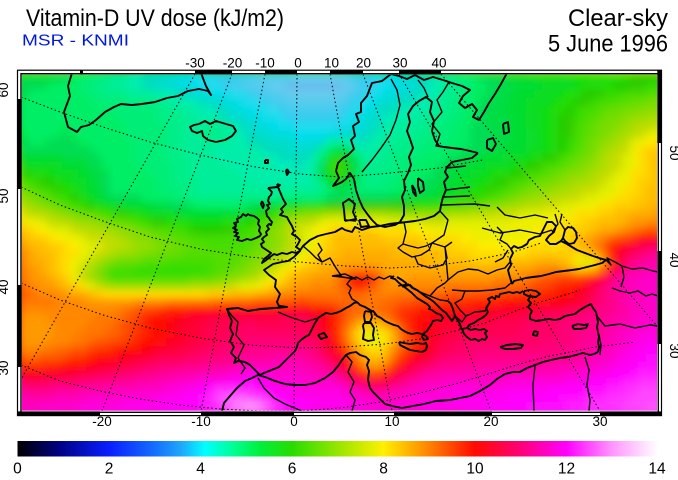 This screenshot has width=678, height=480. I want to click on svg-text: Vitamin-D UV dose (kJ/m2), so click(155, 18).